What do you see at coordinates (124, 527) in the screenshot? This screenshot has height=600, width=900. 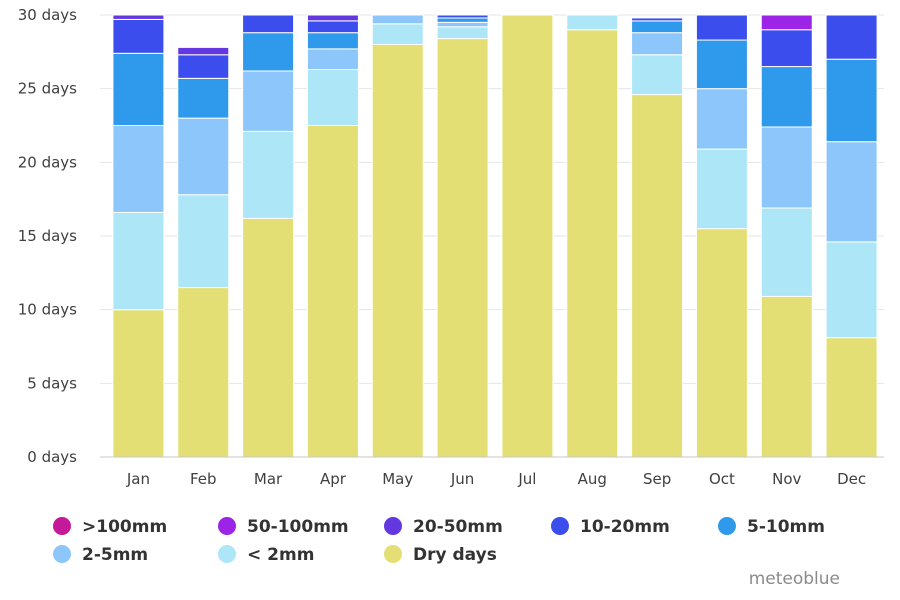 I see `legend-label: >100mm` at bounding box center [124, 527].